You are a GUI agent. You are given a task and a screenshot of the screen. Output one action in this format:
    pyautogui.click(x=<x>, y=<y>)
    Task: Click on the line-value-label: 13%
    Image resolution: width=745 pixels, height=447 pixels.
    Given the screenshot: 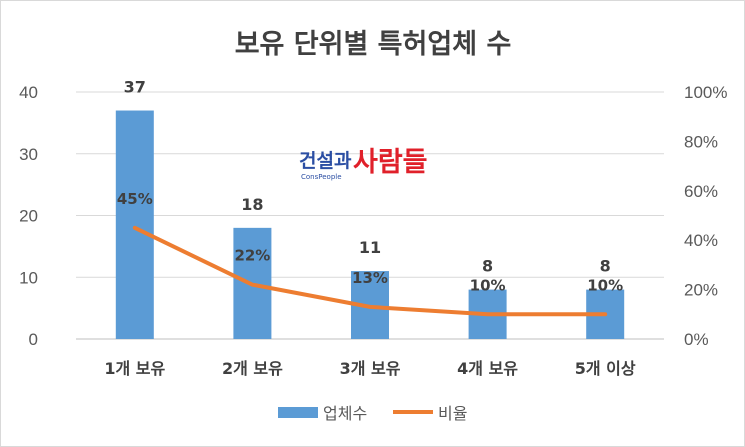 What is the action you would take?
    pyautogui.click(x=370, y=278)
    